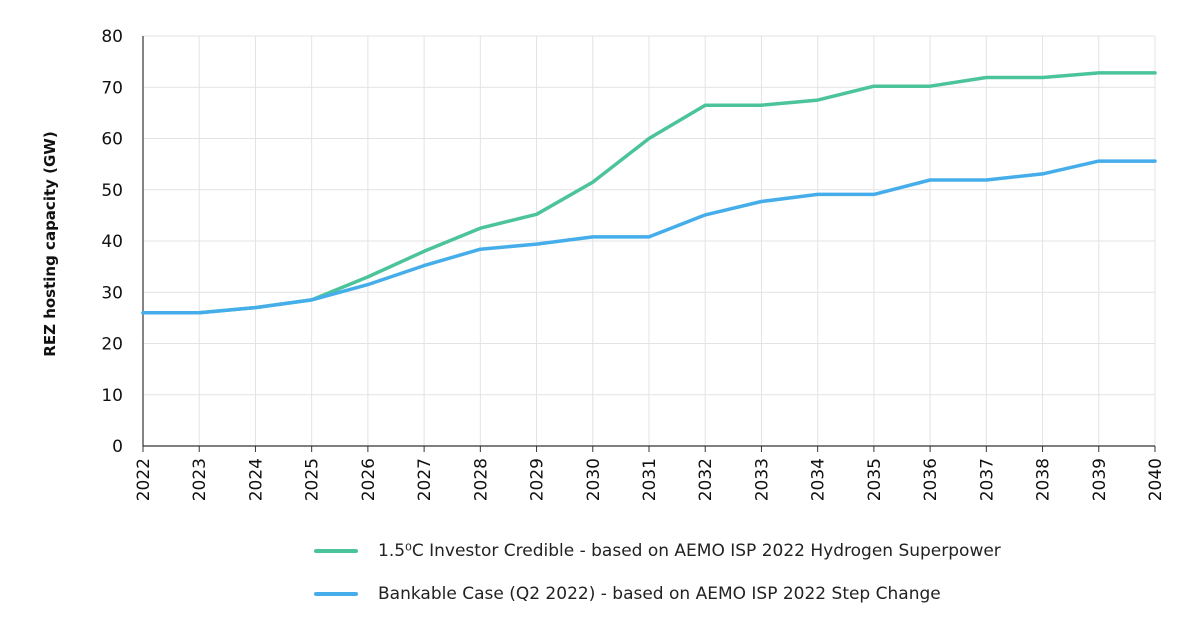 The height and width of the screenshot is (627, 1200). Describe the element at coordinates (144, 479) in the screenshot. I see `x-tick-label: 2022` at that location.